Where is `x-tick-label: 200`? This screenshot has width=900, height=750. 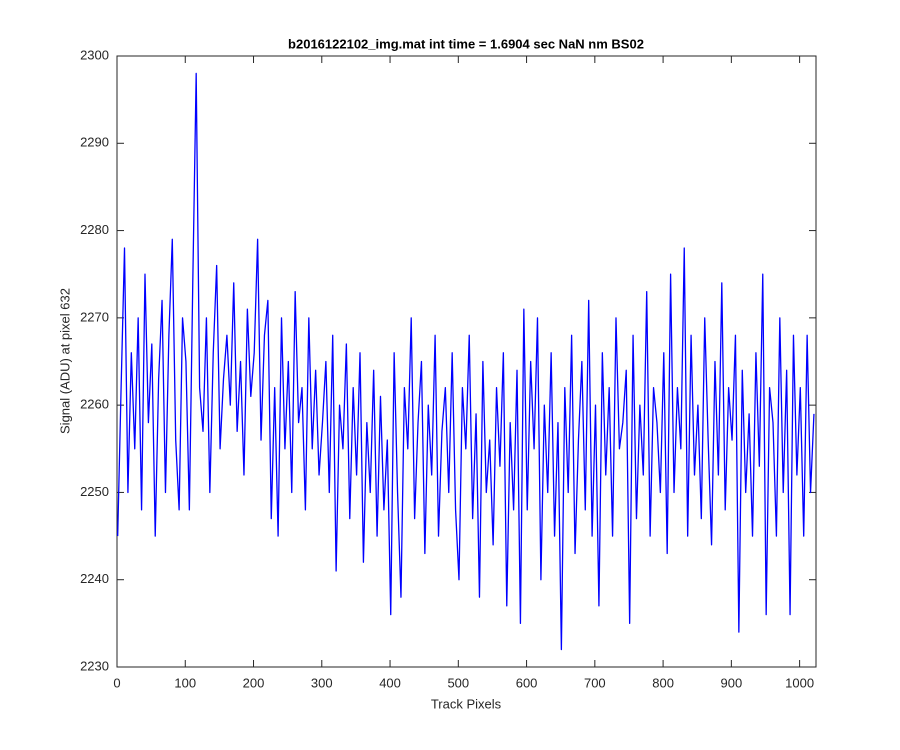
x-tick-label: 200 is located at coordinates (254, 682).